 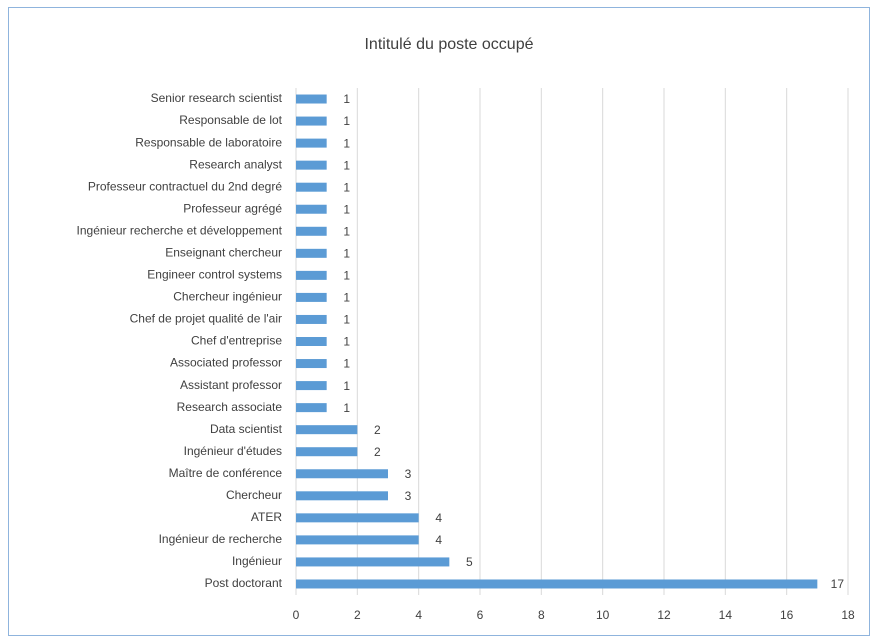 What do you see at coordinates (541, 615) in the screenshot?
I see `x-tick-label: 8` at bounding box center [541, 615].